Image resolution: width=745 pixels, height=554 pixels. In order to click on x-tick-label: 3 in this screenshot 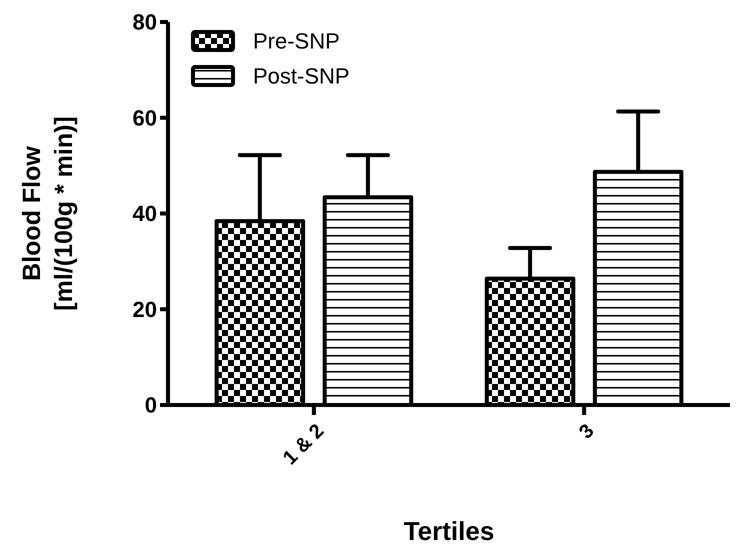, I will do `click(587, 432)`.